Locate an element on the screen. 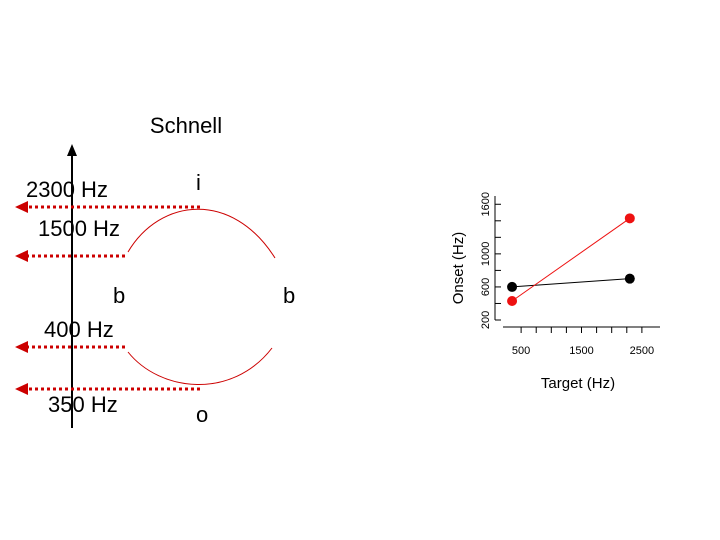  x-tick-label: 500 is located at coordinates (521, 351).